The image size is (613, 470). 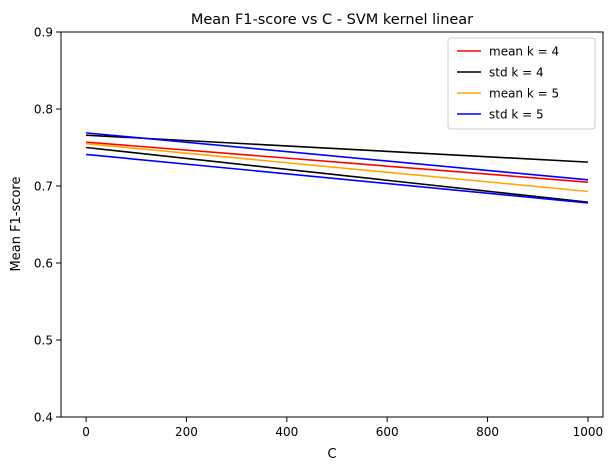 What do you see at coordinates (43, 341) in the screenshot?
I see `y-tick-label: 0.5` at bounding box center [43, 341].